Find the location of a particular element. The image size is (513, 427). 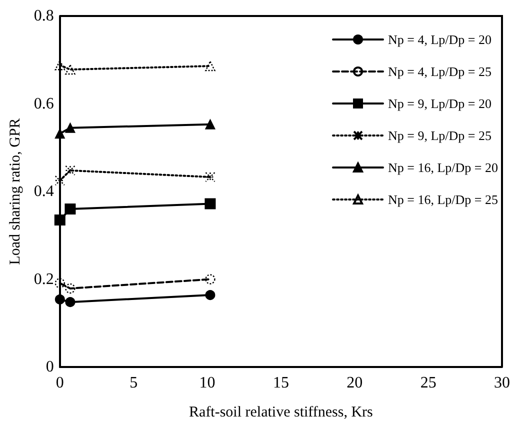

legend-label: Np = 9, Lp/Dp = 20 is located at coordinates (440, 103).